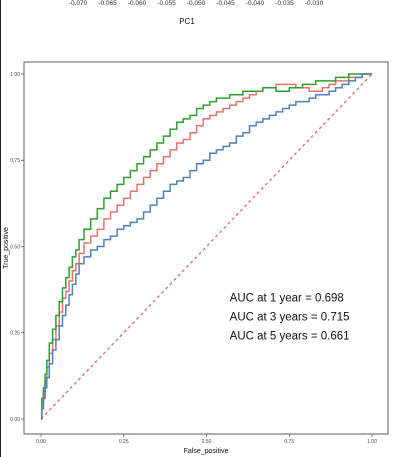  I want to click on y-tick-label: 0.25, so click(15, 334).